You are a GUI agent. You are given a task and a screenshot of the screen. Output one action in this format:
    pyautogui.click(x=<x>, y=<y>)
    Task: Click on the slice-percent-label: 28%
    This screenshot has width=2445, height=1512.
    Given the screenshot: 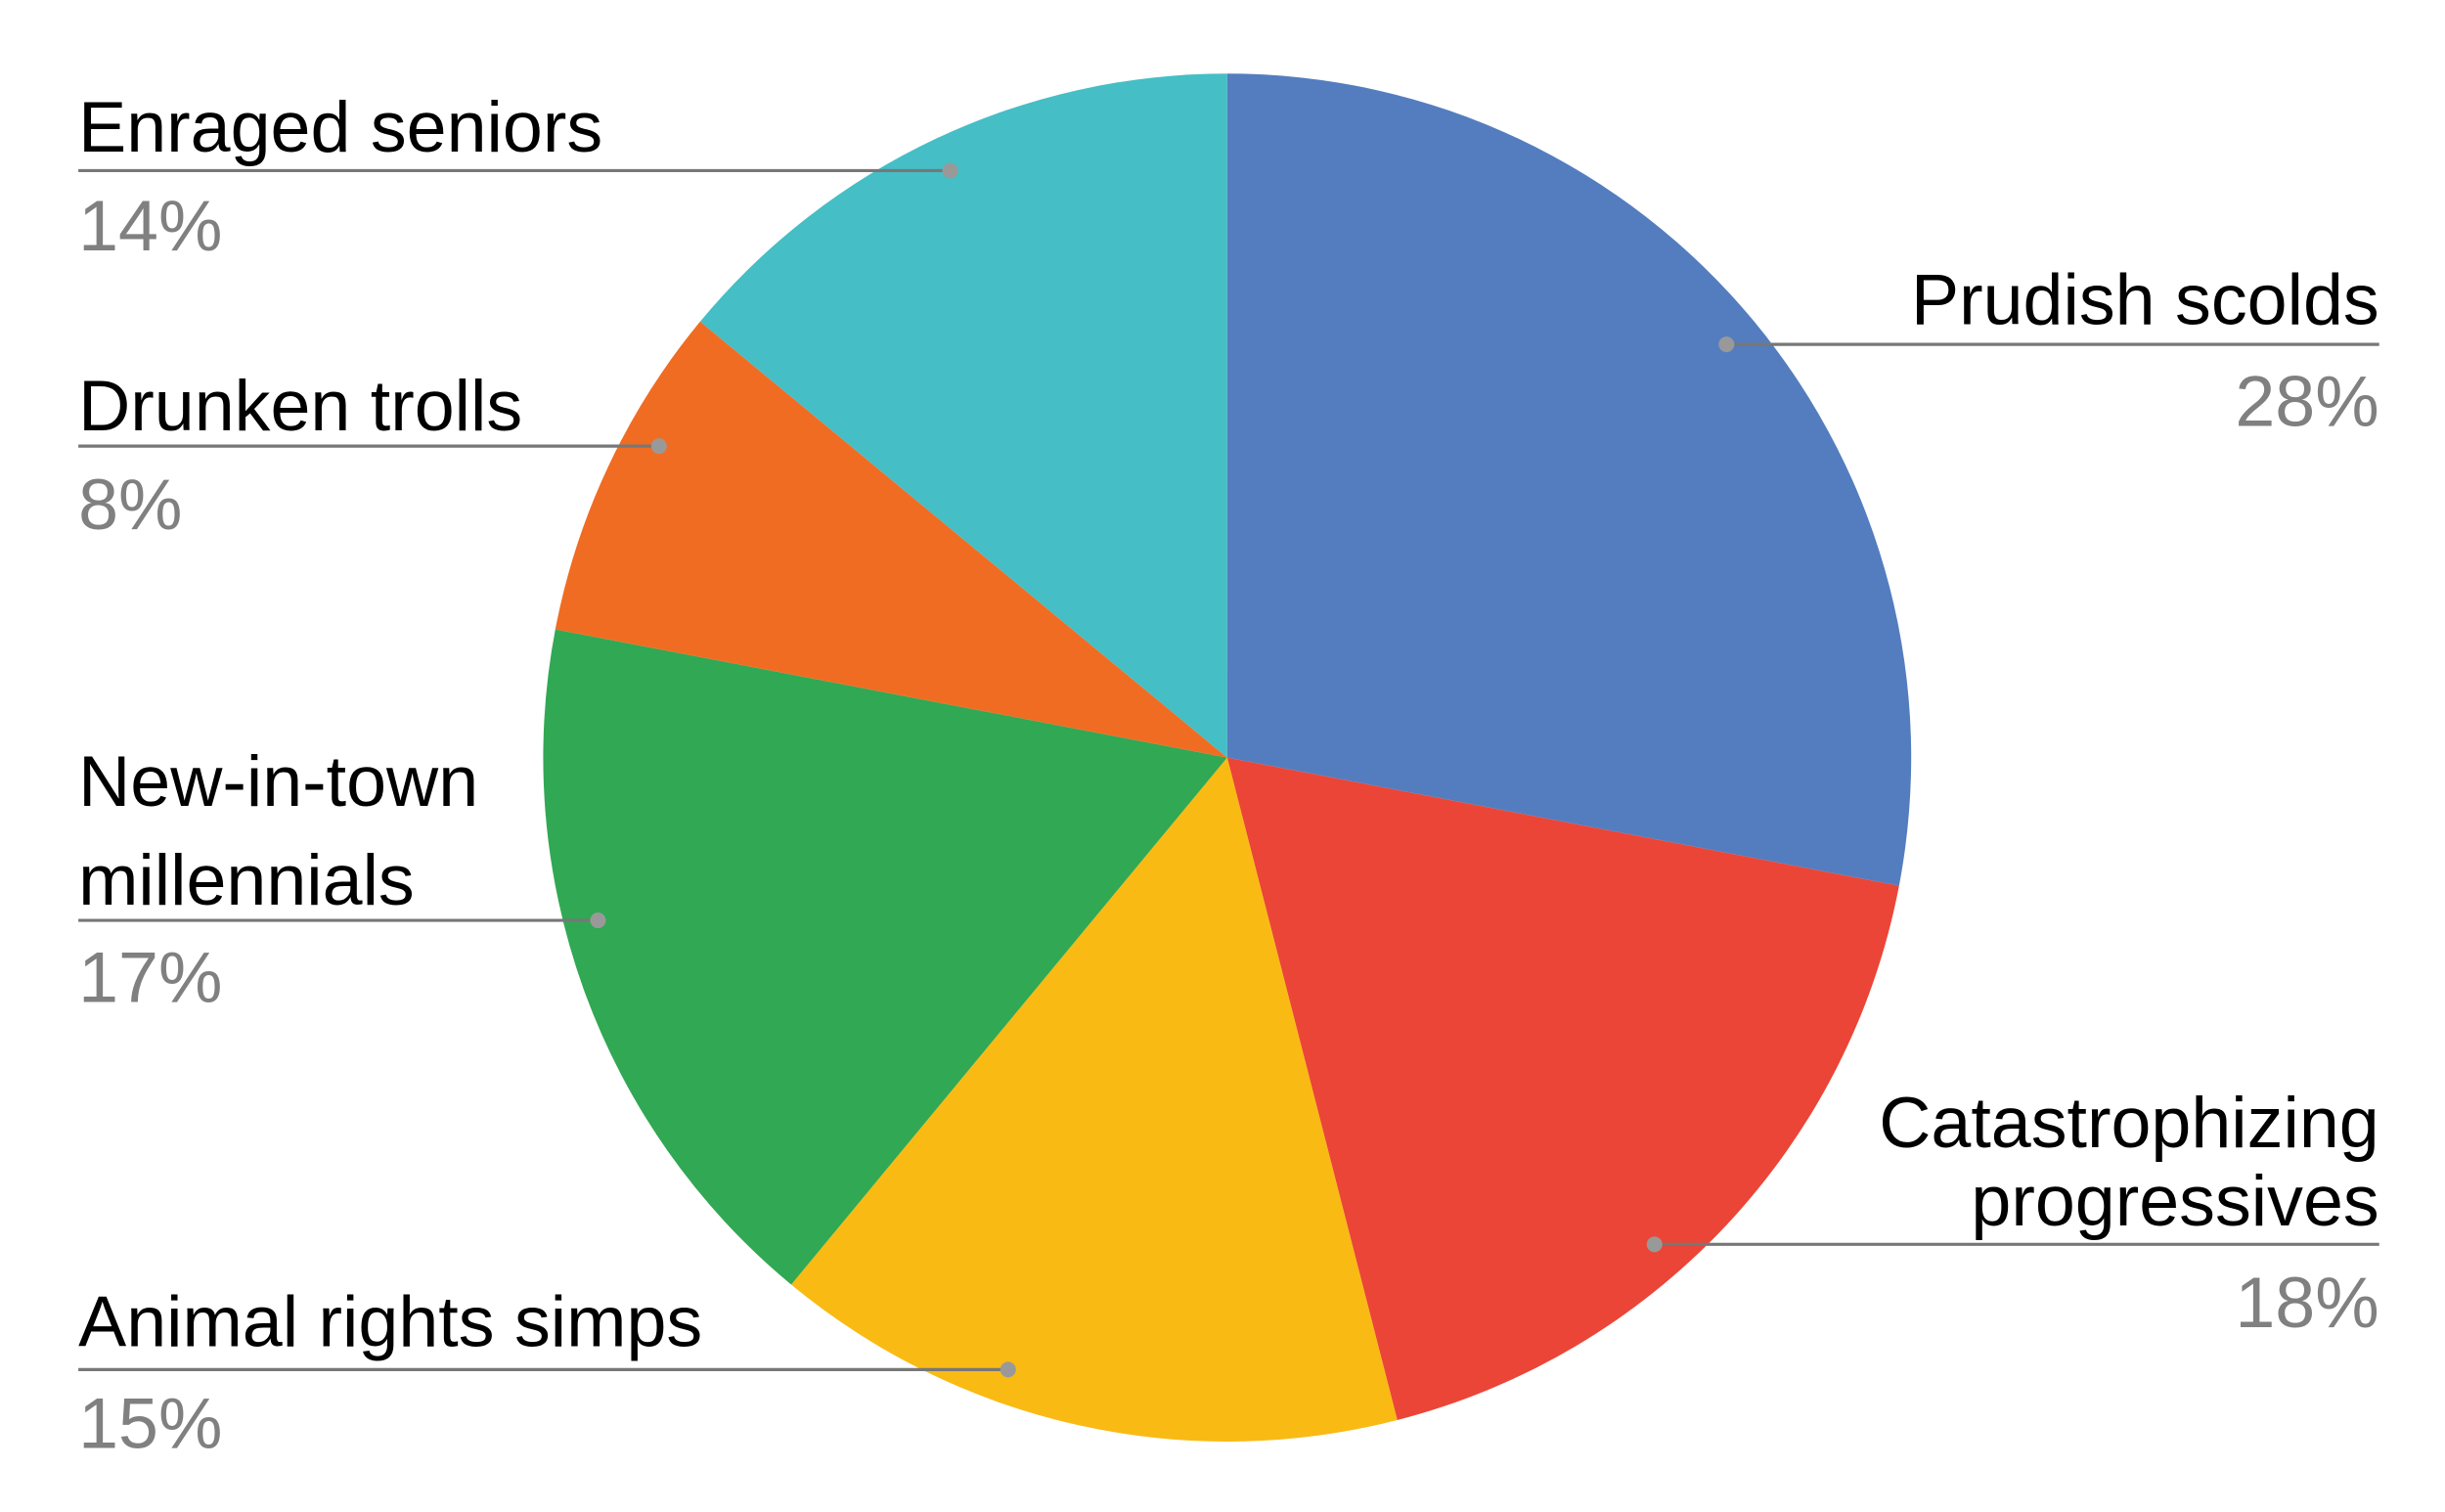 What is the action you would take?
    pyautogui.click(x=2306, y=401)
    